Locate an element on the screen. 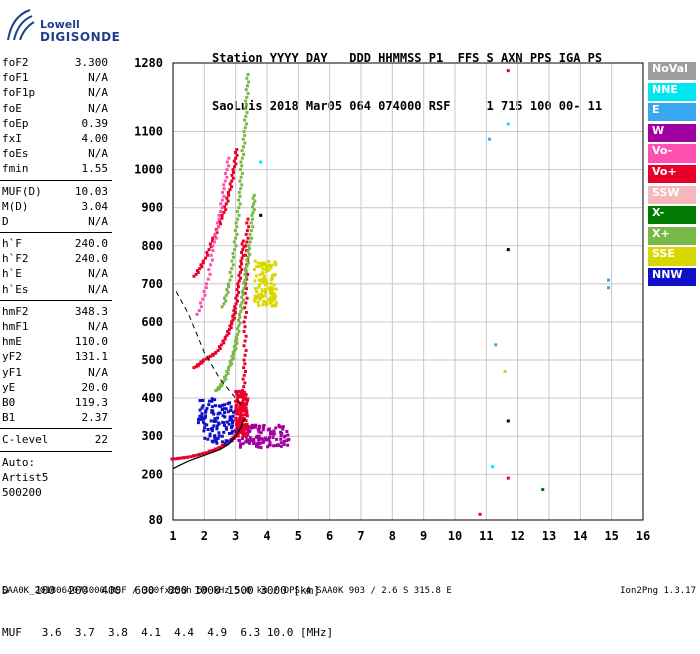  param-name: h`F2 is located at coordinates (15, 259).